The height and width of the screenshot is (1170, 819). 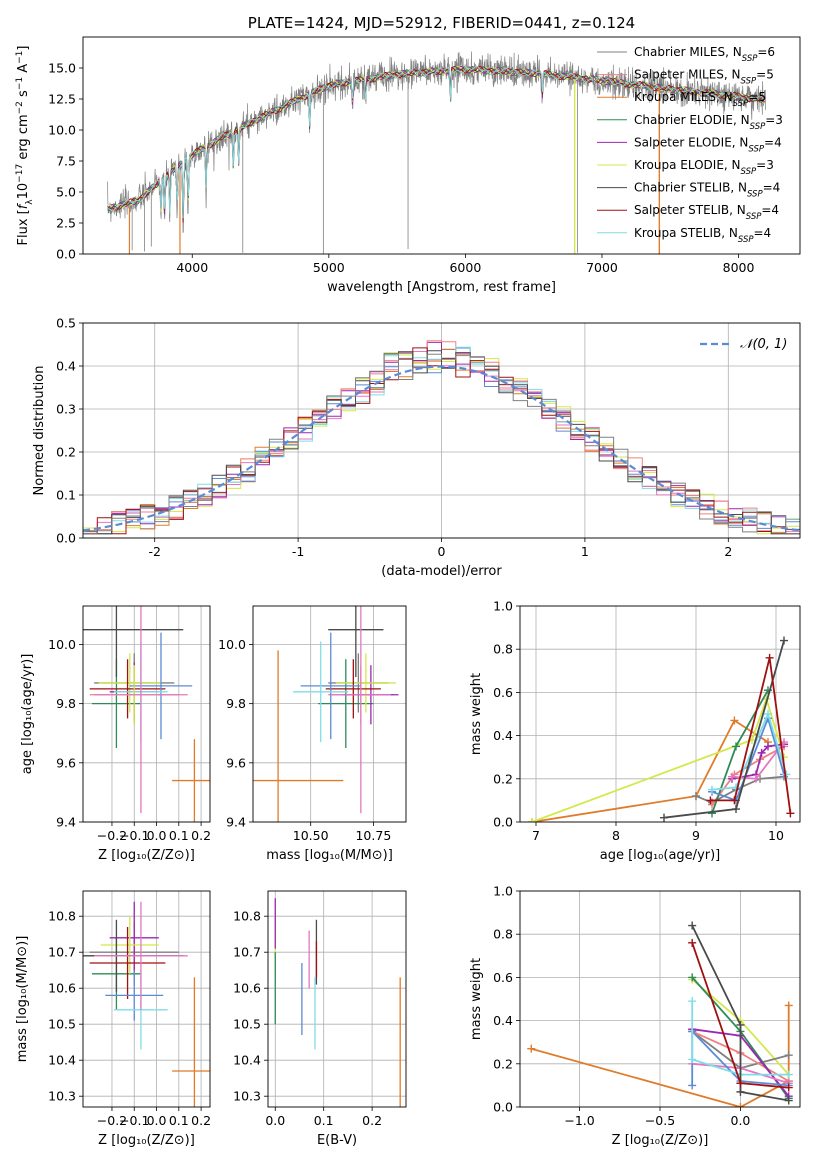 What do you see at coordinates (503, 1107) in the screenshot?
I see `y-tick-label: 0.0` at bounding box center [503, 1107].